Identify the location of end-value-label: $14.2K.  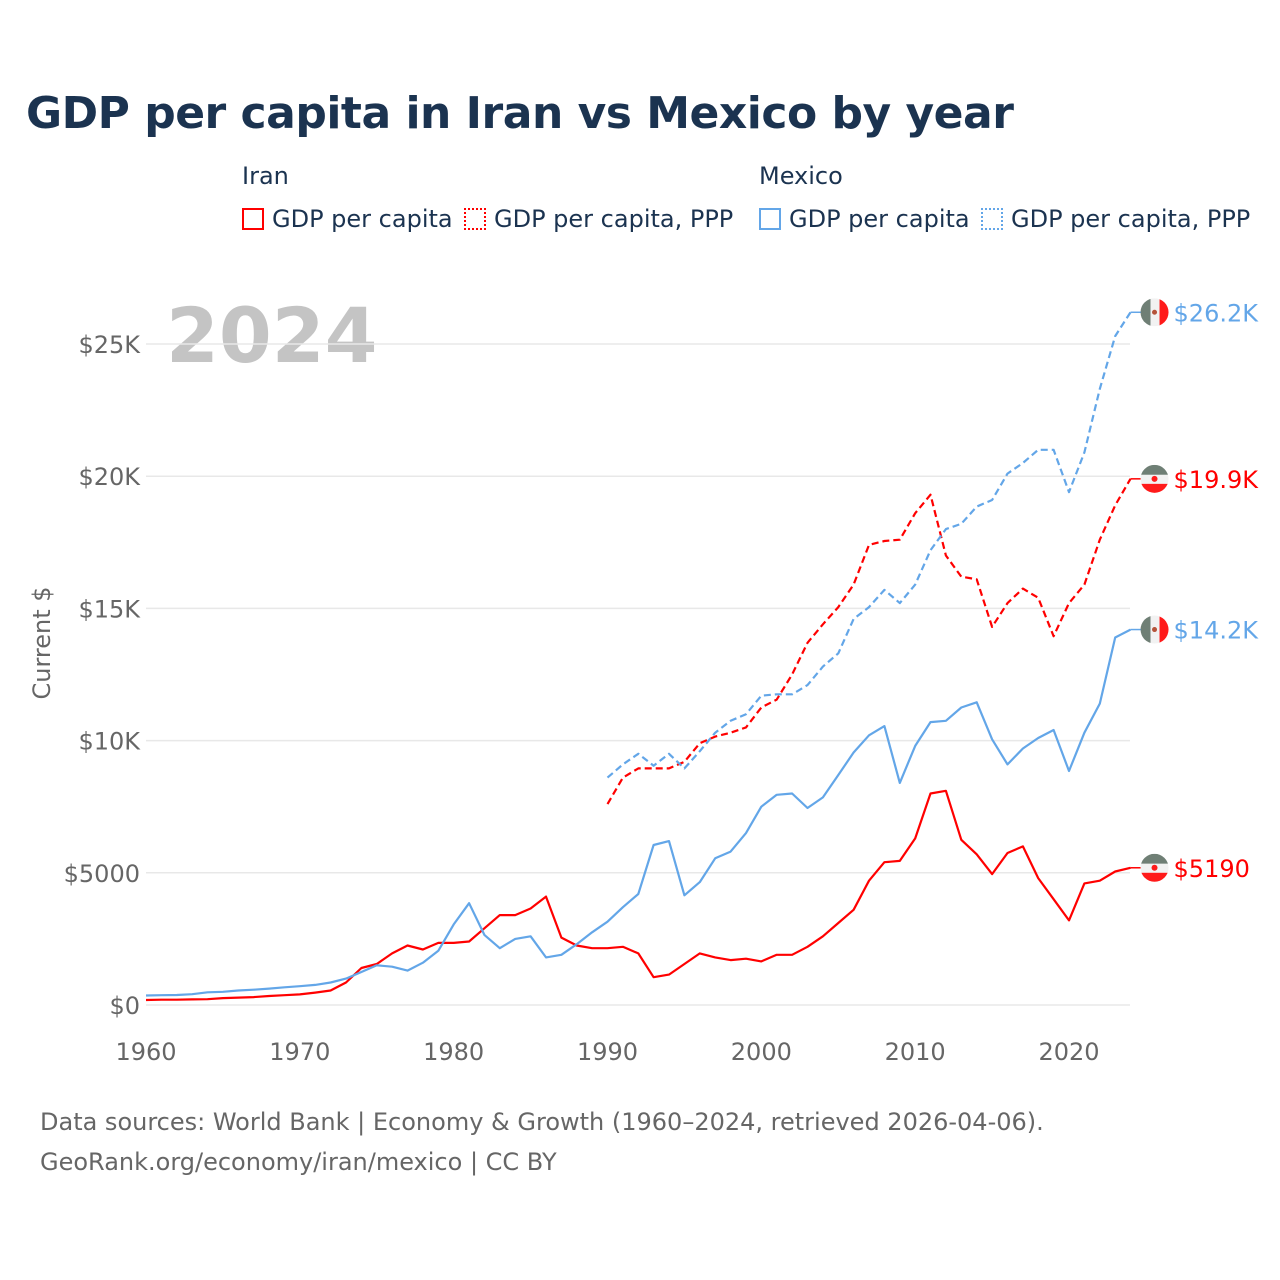
(1217, 631).